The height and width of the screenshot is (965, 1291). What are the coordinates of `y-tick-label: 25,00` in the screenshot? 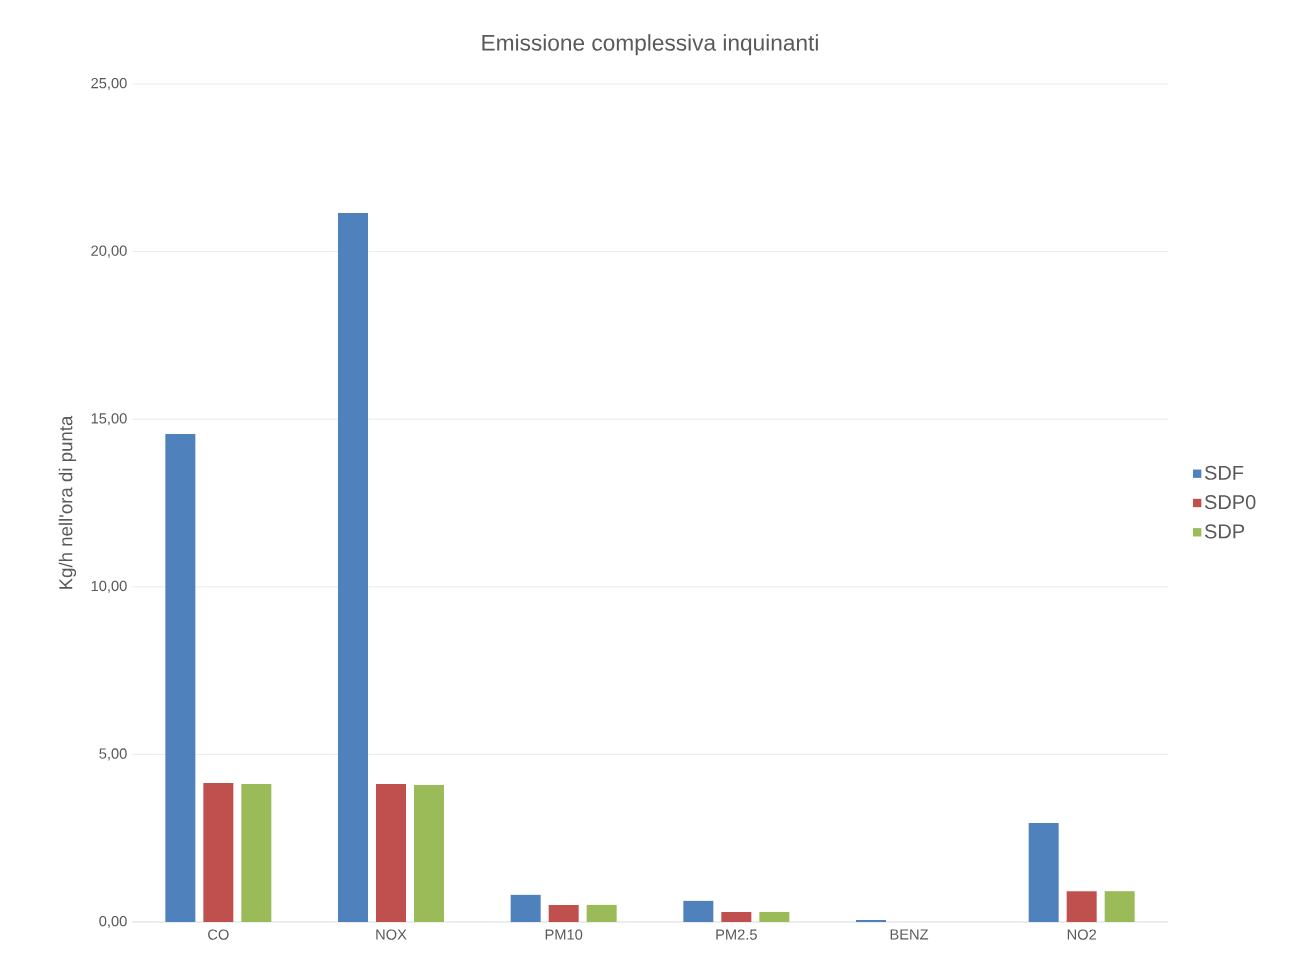 It's located at (109, 84).